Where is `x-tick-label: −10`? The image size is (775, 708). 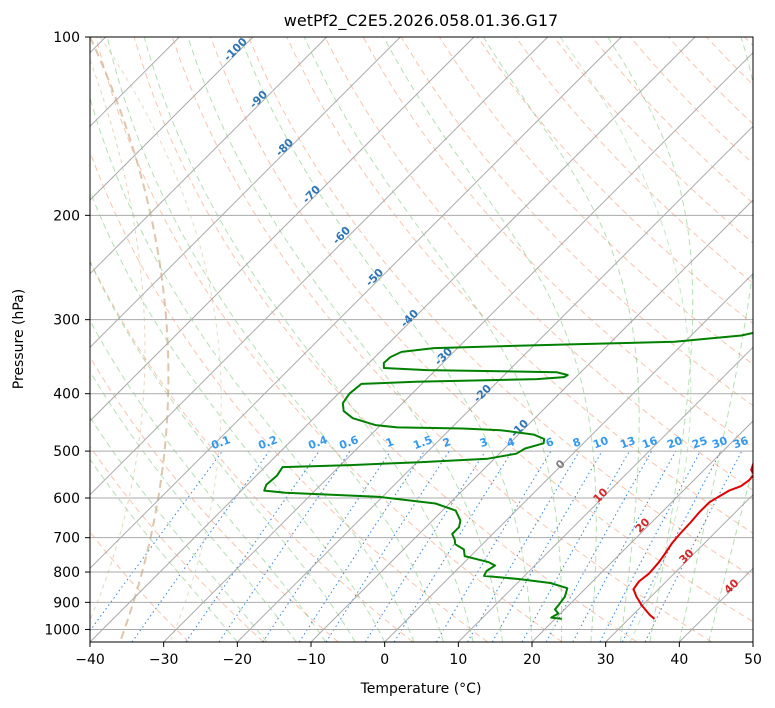
x-tick-label: −10 is located at coordinates (311, 660).